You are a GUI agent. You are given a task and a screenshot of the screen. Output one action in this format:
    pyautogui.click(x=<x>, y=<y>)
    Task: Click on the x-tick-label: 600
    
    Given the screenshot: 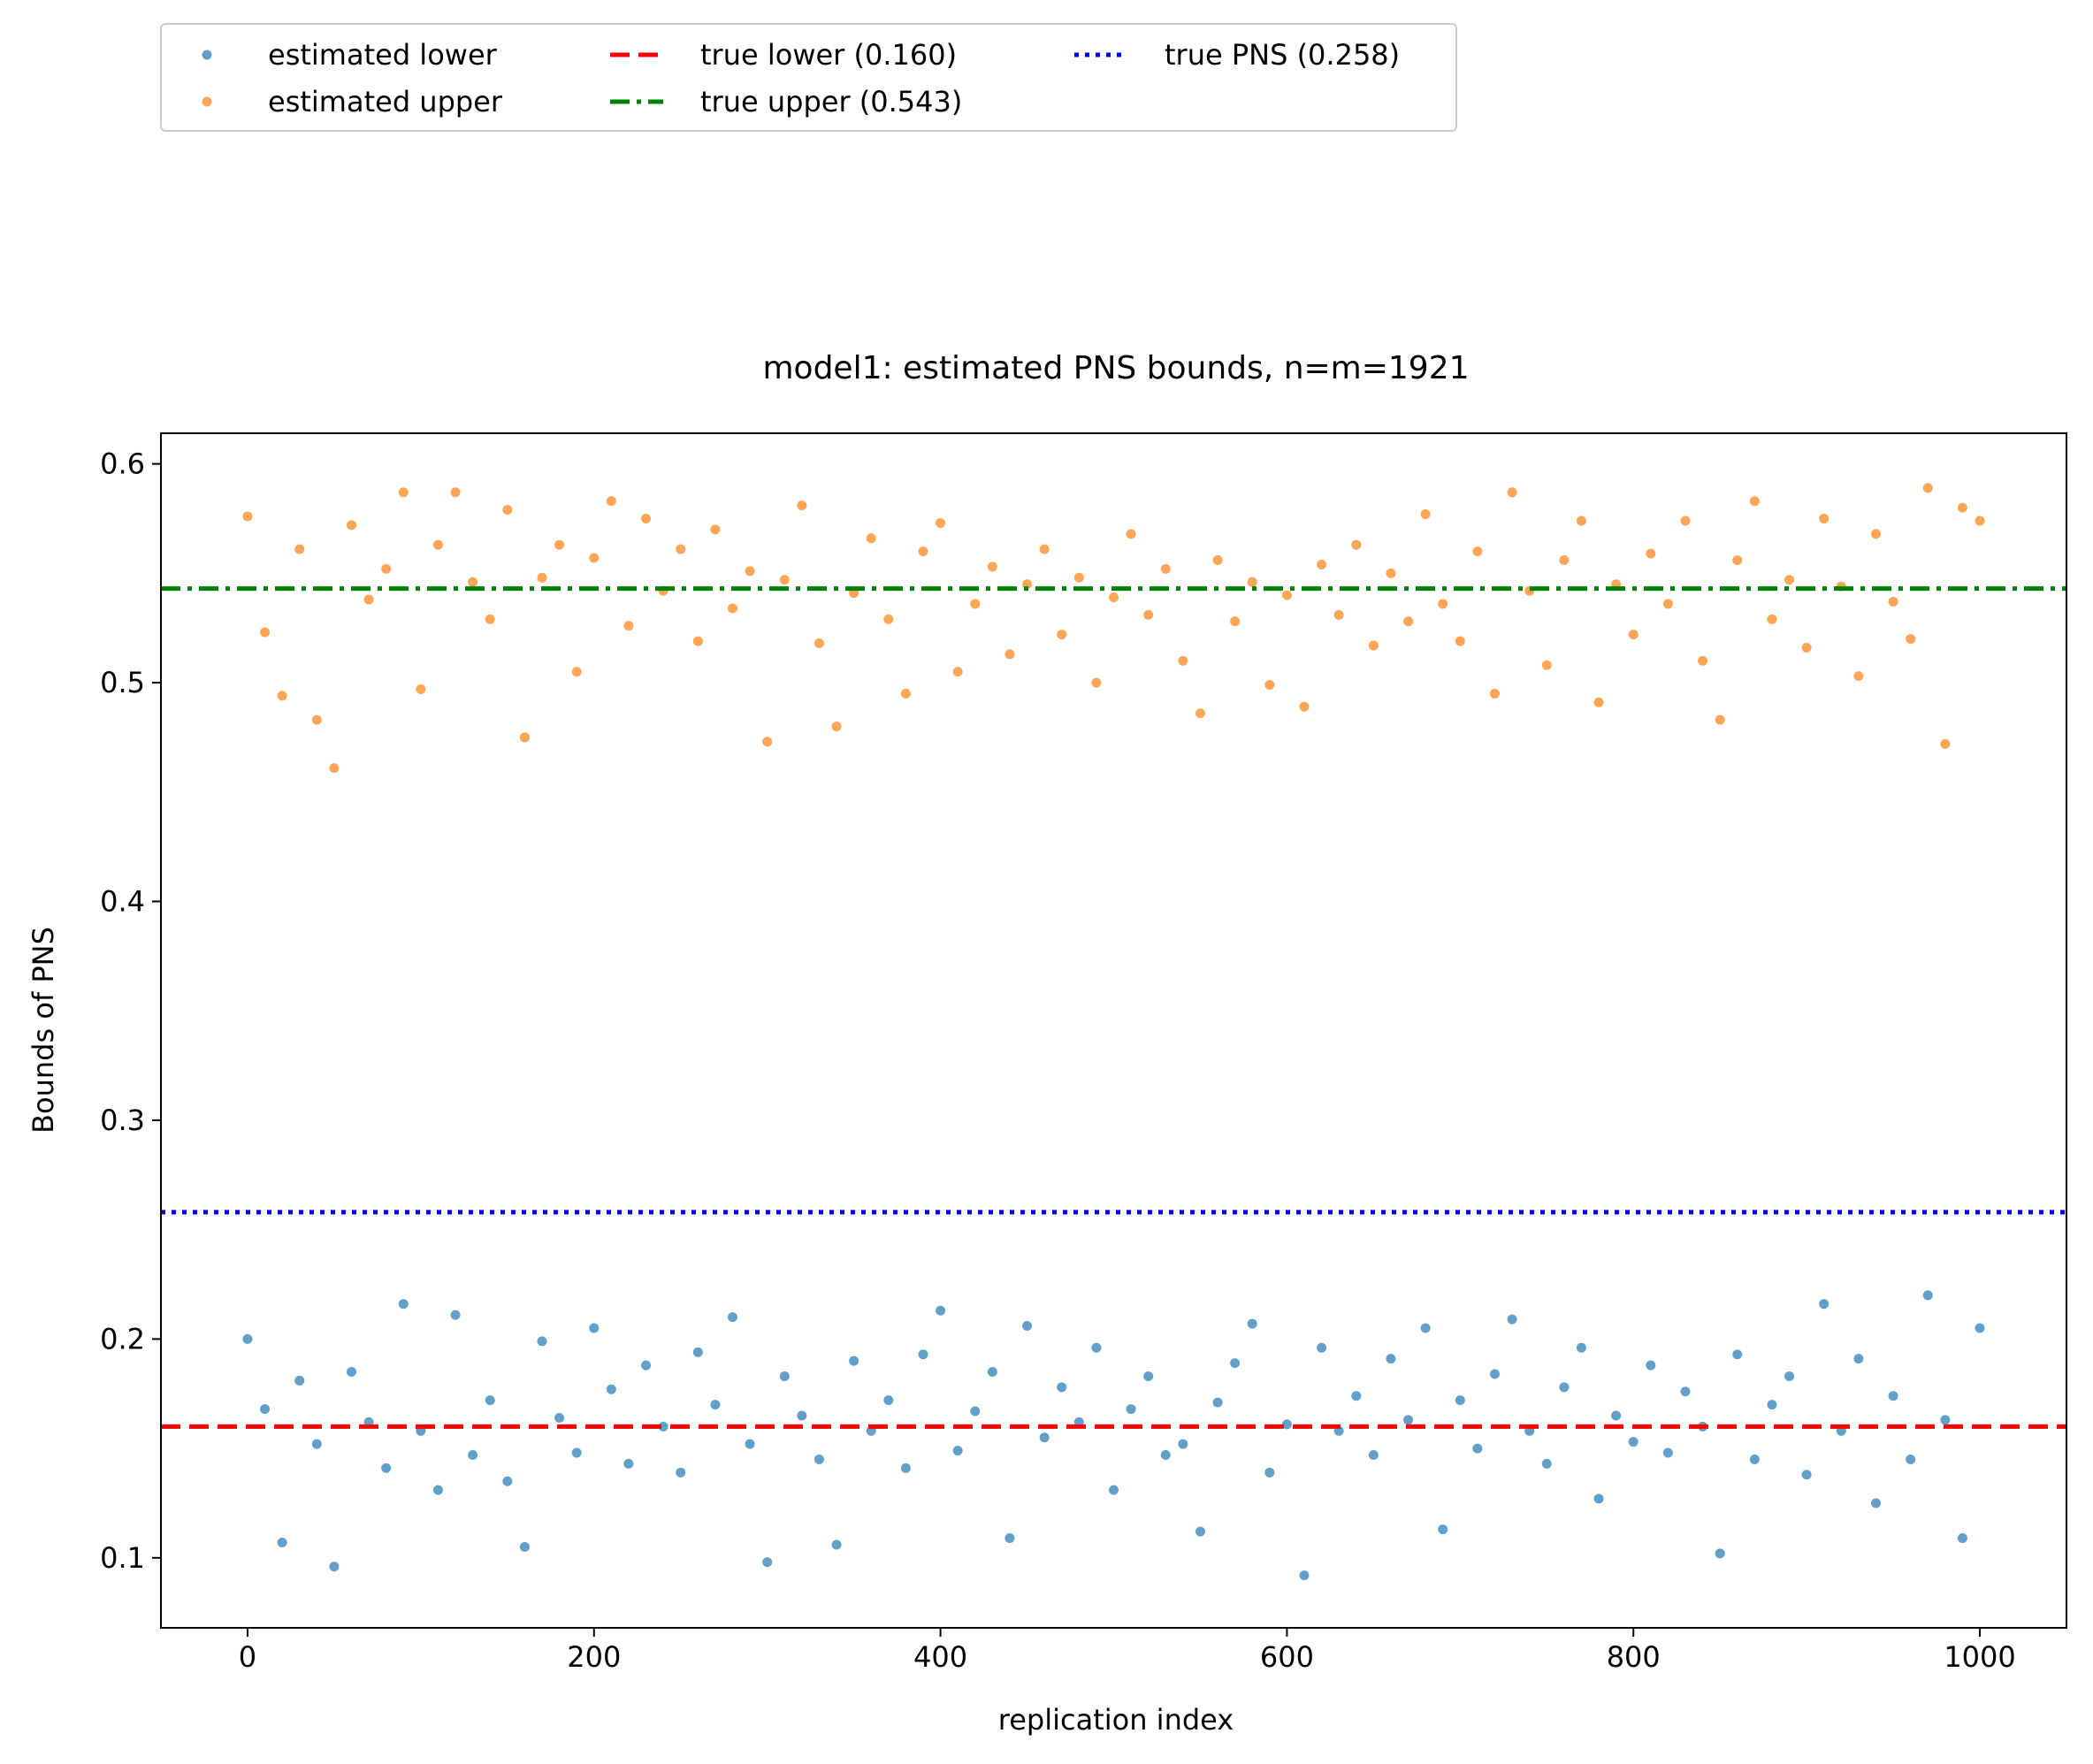 What is the action you would take?
    pyautogui.click(x=1287, y=1657)
    